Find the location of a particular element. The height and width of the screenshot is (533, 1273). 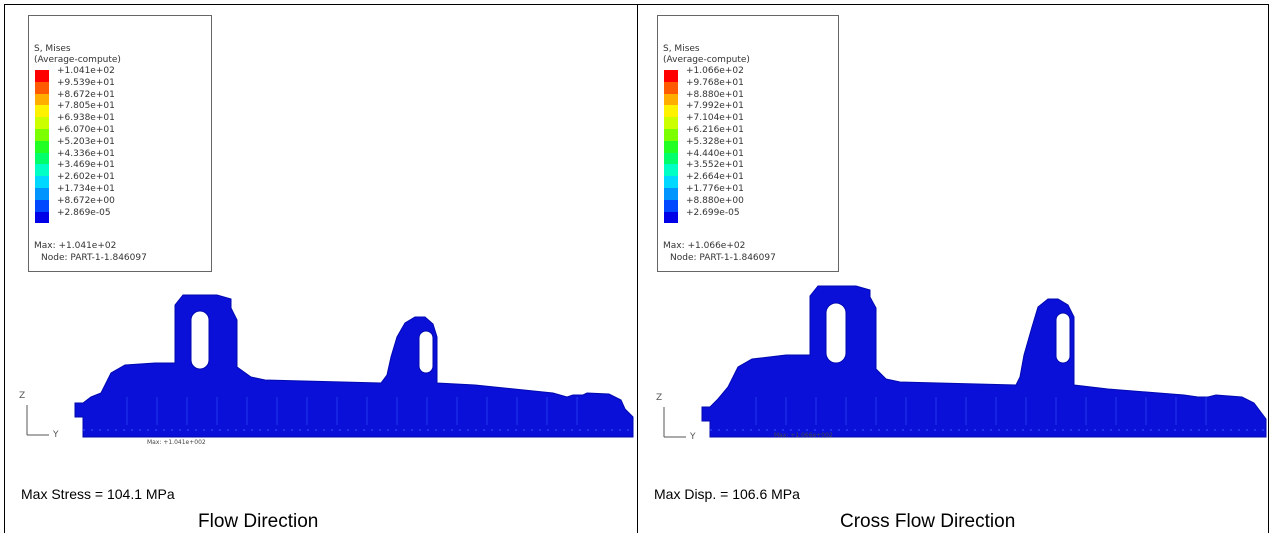

legend-max: Max: +1.066e+02 is located at coordinates (704, 246).